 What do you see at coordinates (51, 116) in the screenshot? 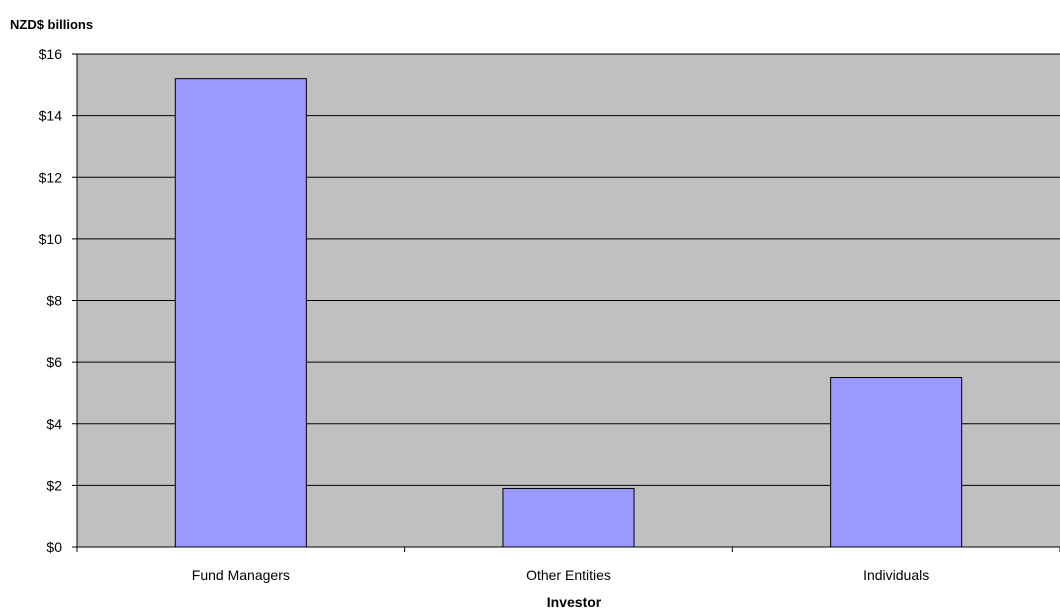
I see `y-tick-label: $14` at bounding box center [51, 116].